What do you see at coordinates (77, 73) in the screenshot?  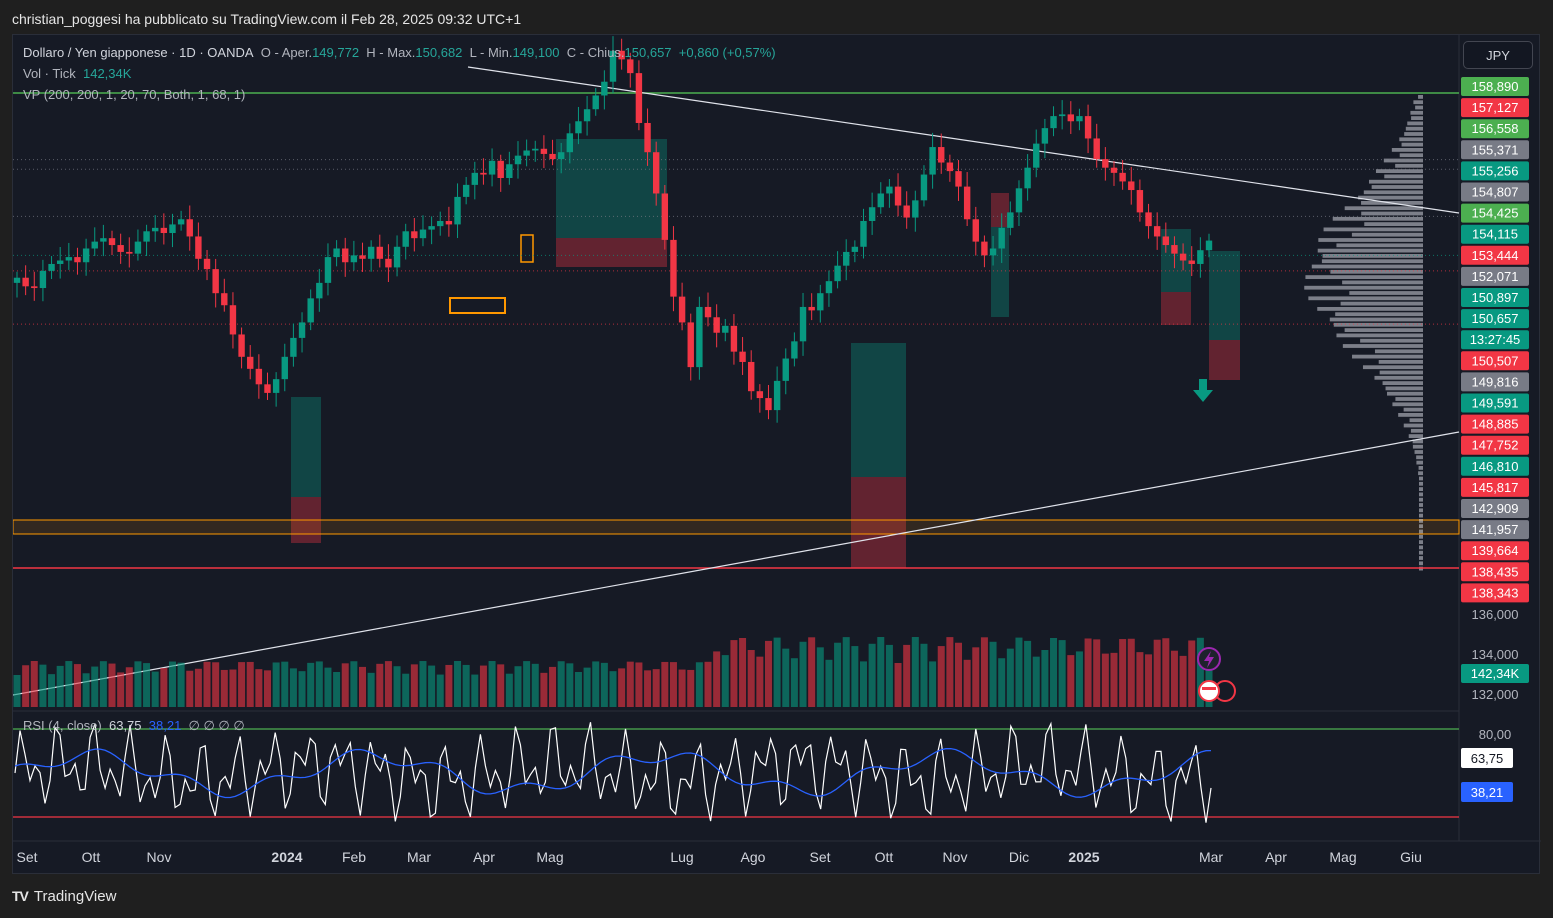 I see `volume-legend: Vol · Tick 142,34K` at bounding box center [77, 73].